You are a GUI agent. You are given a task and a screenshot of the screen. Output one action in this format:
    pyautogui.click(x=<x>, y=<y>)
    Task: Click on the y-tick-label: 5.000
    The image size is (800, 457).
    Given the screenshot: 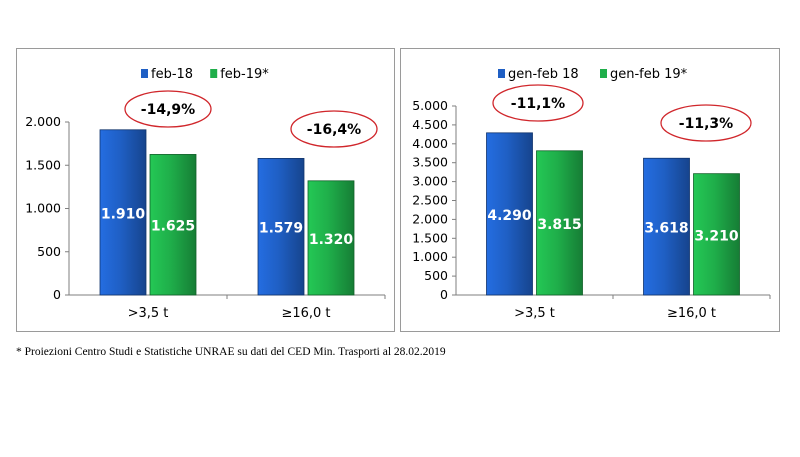 What is the action you would take?
    pyautogui.click(x=430, y=105)
    